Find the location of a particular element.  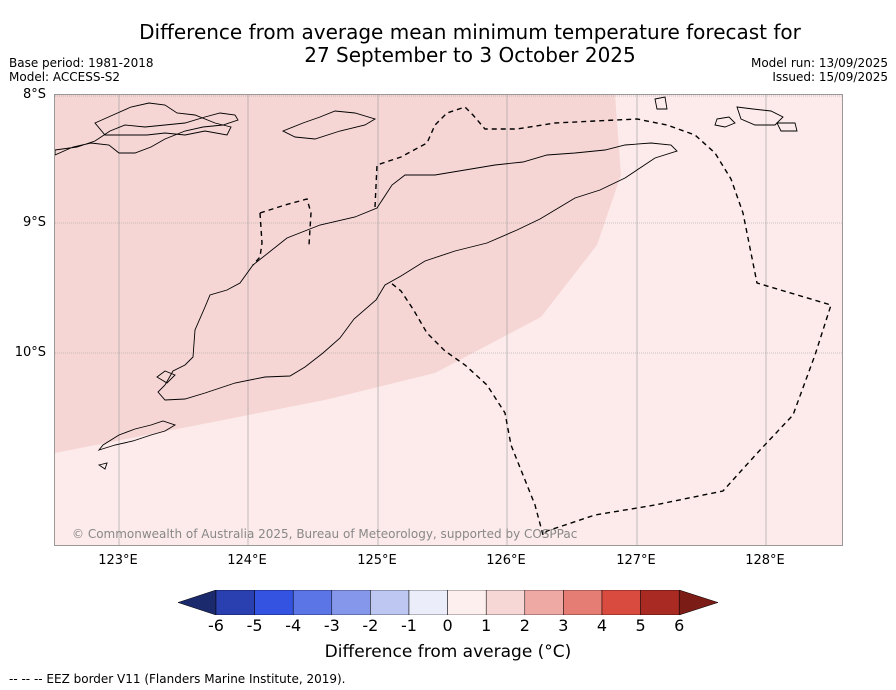

lon-label-125e: 125°E is located at coordinates (377, 560).